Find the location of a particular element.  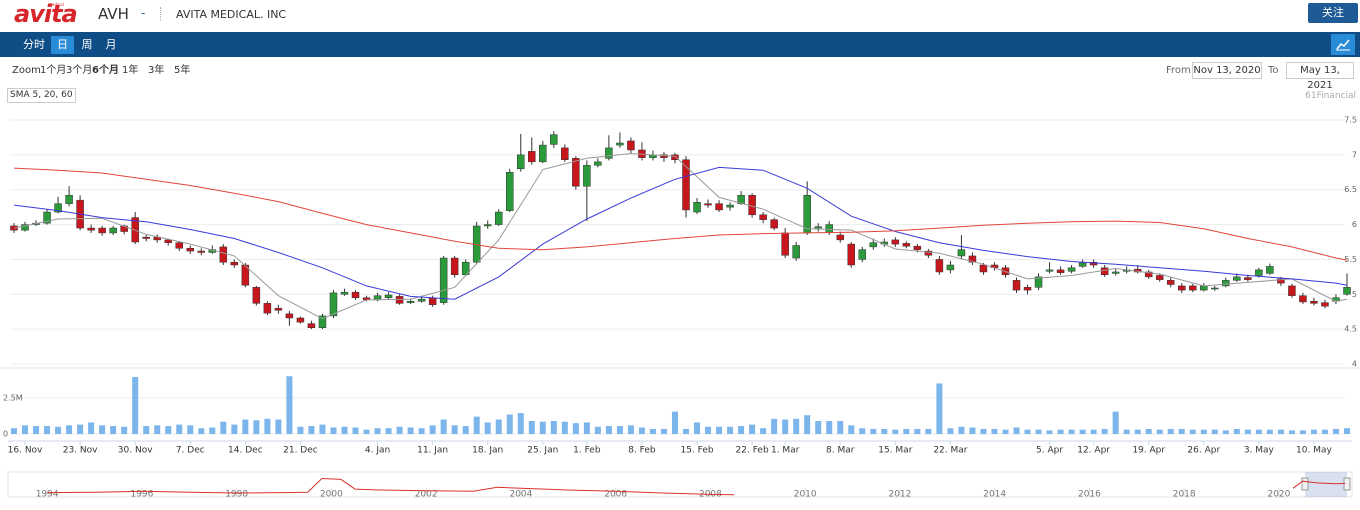

y-tick-label: 4 is located at coordinates (1354, 364).